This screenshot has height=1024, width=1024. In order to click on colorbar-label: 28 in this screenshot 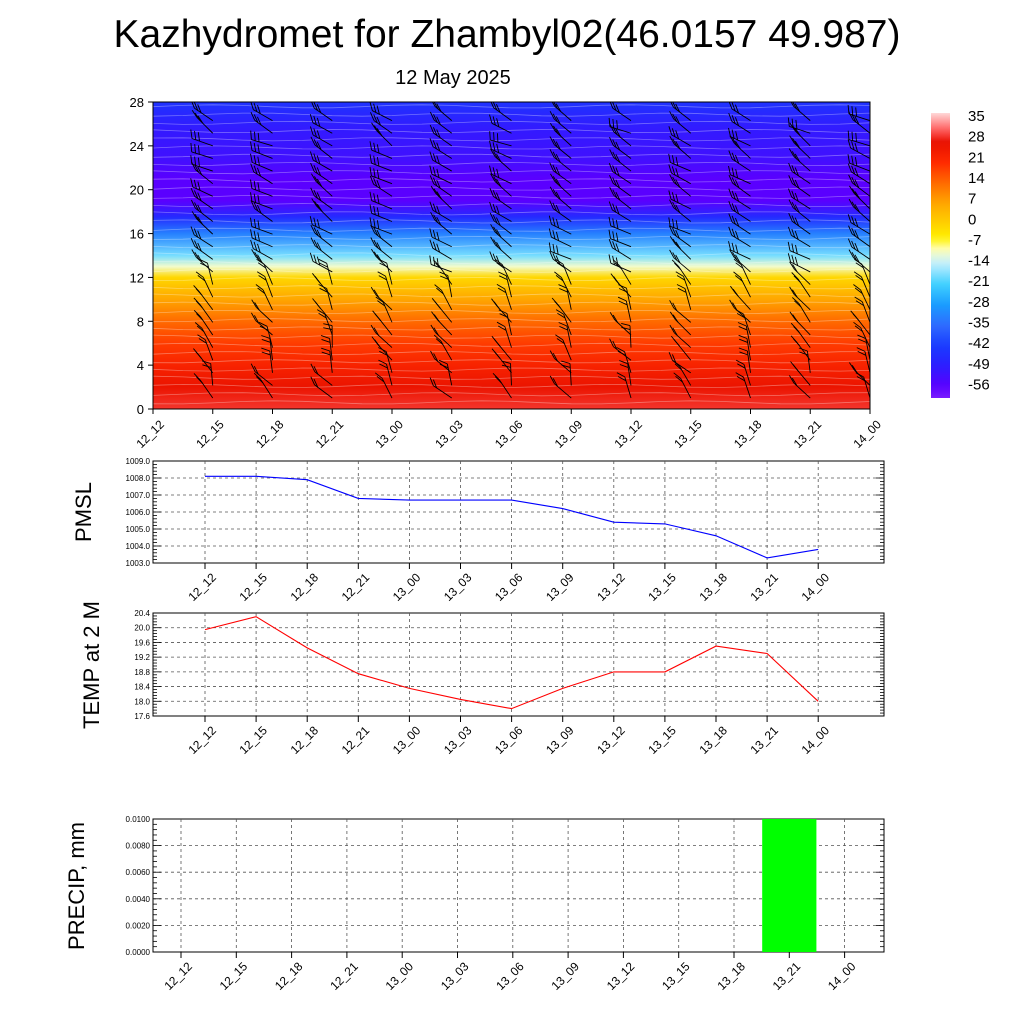, I will do `click(976, 137)`.